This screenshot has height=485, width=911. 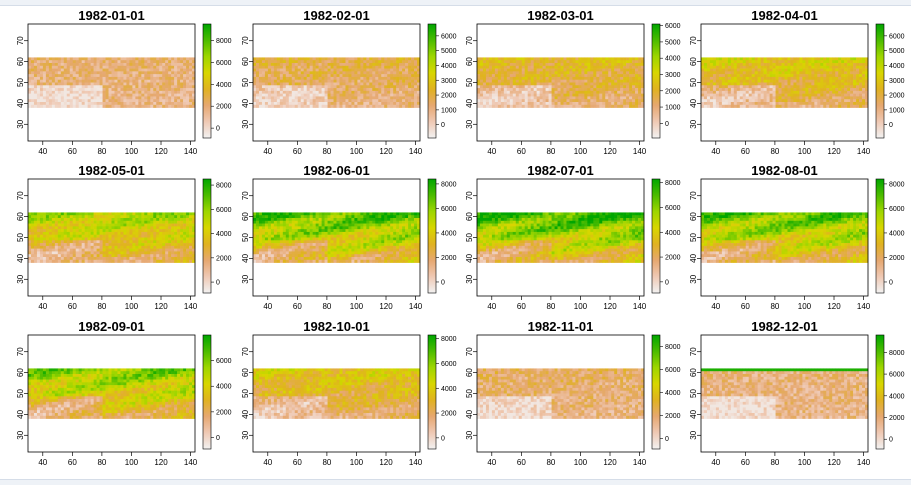 I want to click on x-tick-label: 140, so click(x=191, y=151).